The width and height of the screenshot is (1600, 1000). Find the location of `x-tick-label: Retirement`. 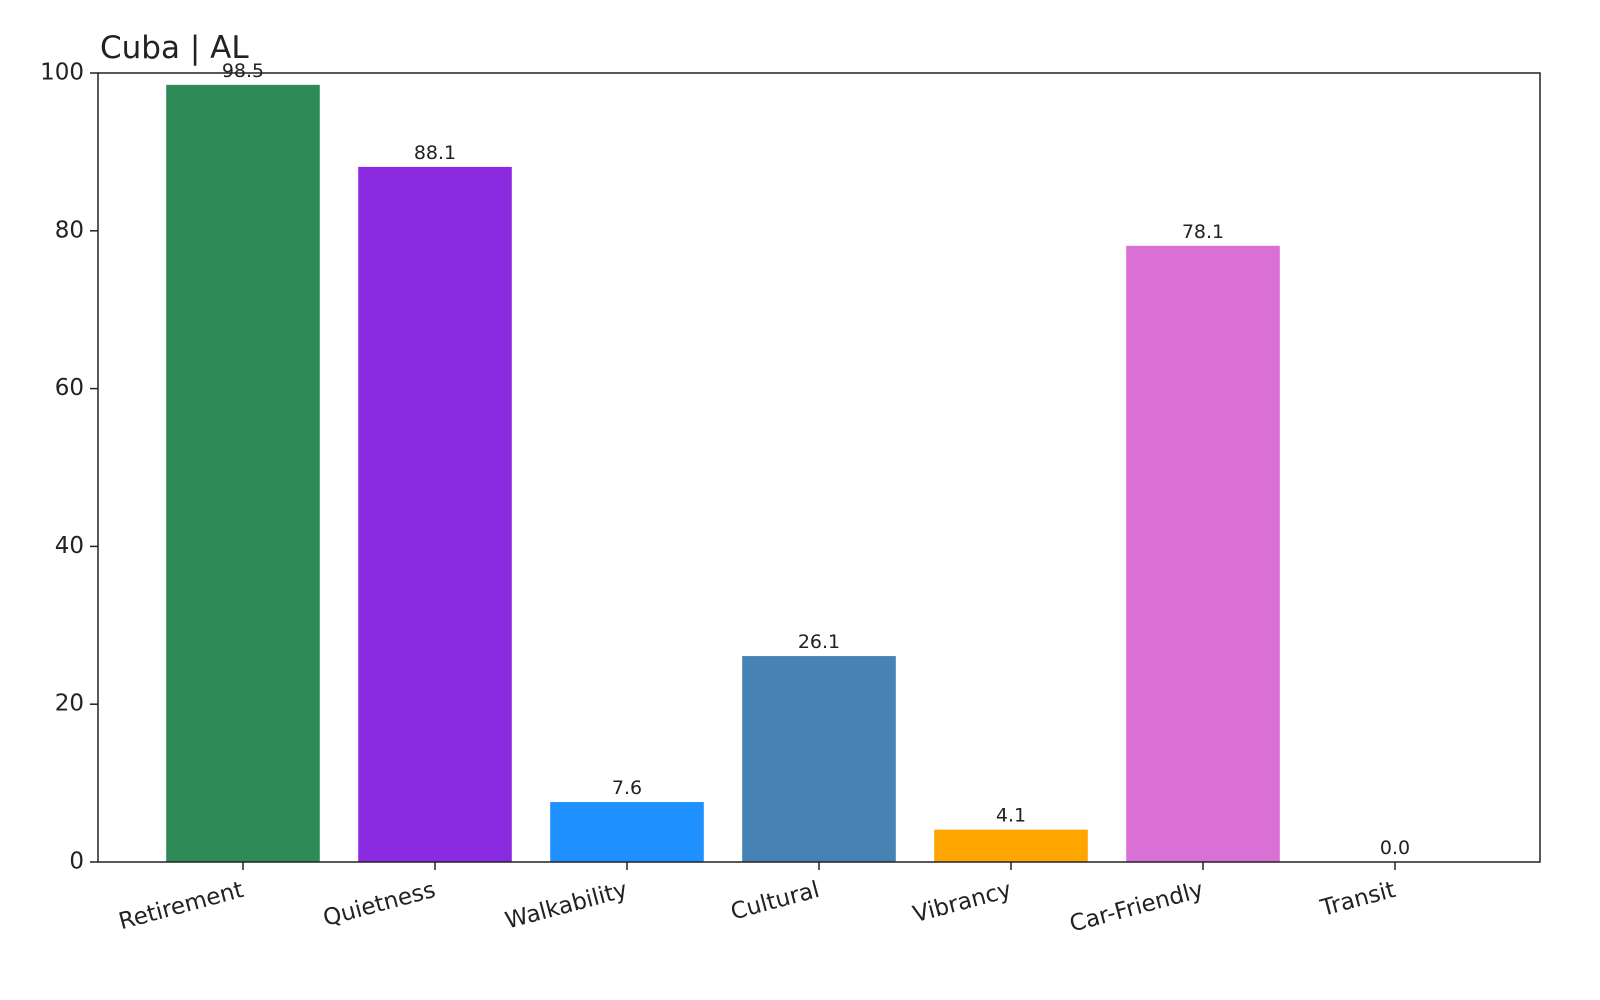

x-tick-label: Retirement is located at coordinates (181, 906).